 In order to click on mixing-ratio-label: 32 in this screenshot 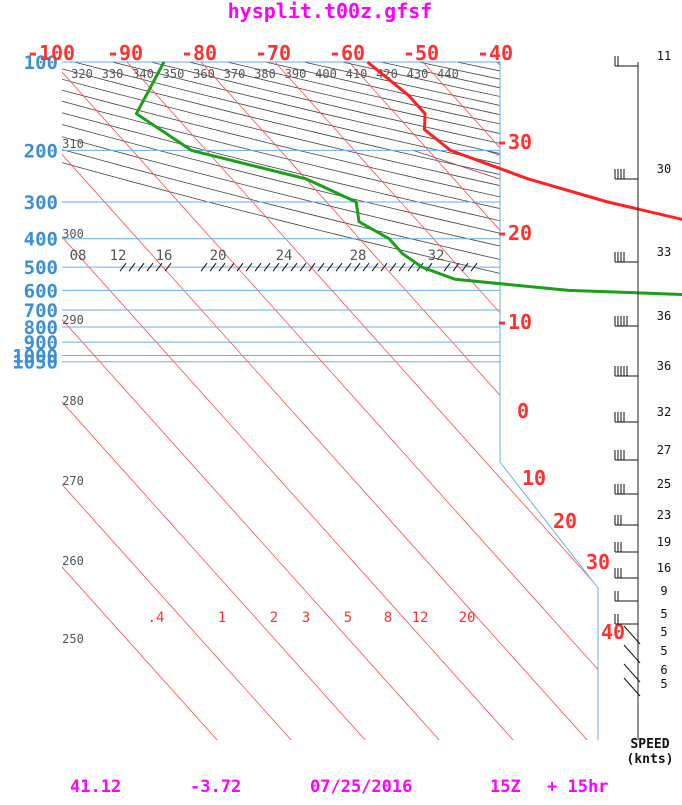, I will do `click(436, 256)`.